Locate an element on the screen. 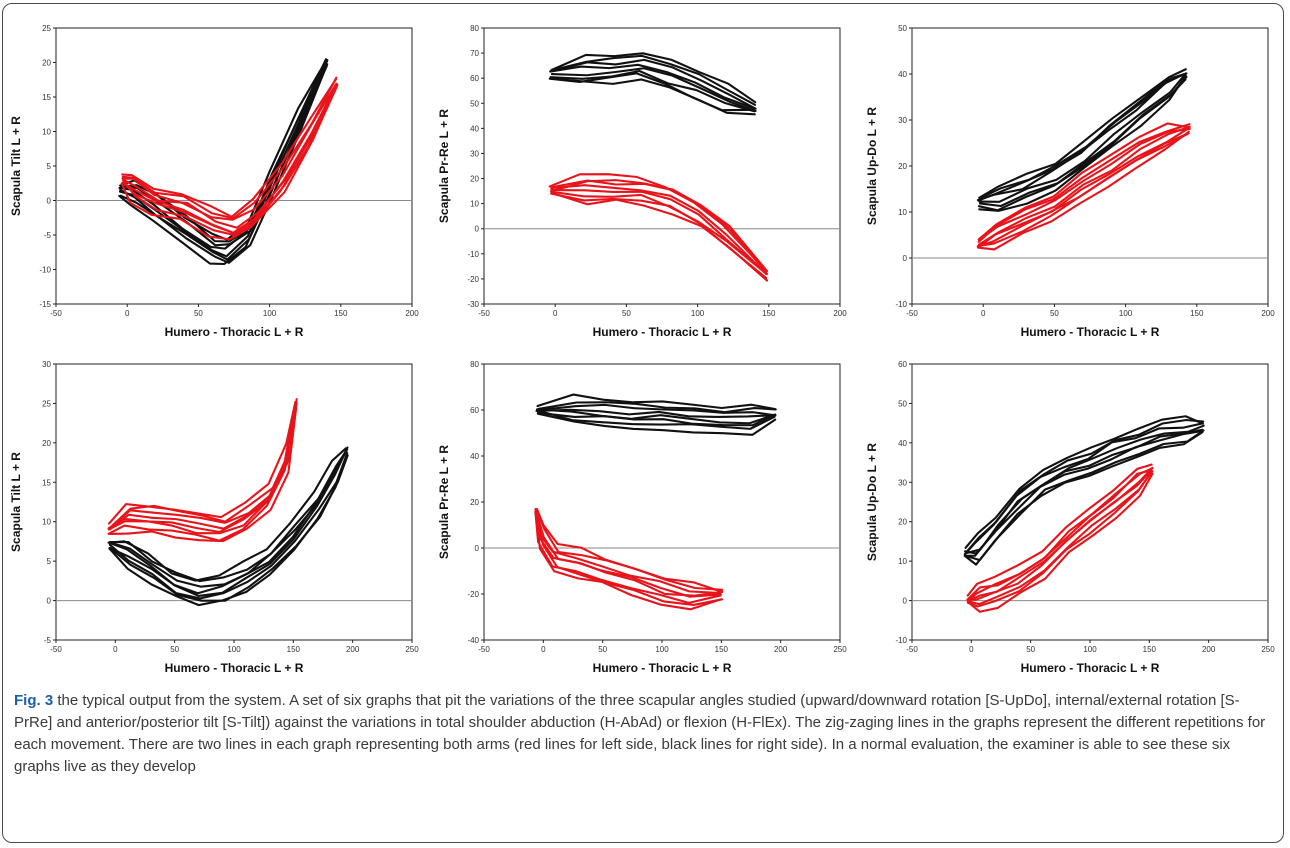 Image resolution: width=1290 pixels, height=848 pixels. y-tick-label: -5 is located at coordinates (48, 640).